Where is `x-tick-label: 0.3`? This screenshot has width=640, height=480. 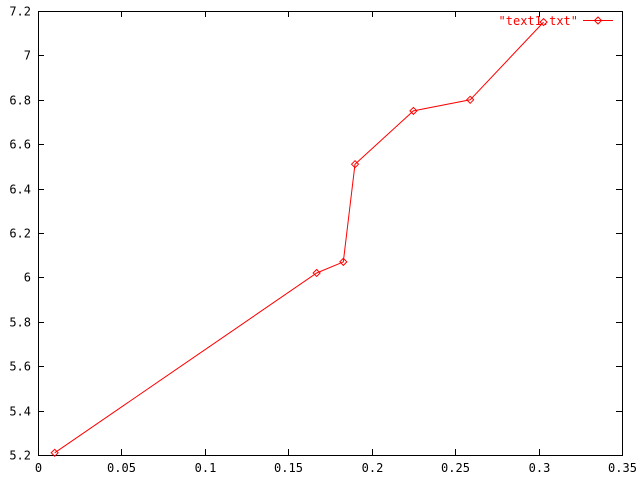
x-tick-label: 0.3 is located at coordinates (540, 468).